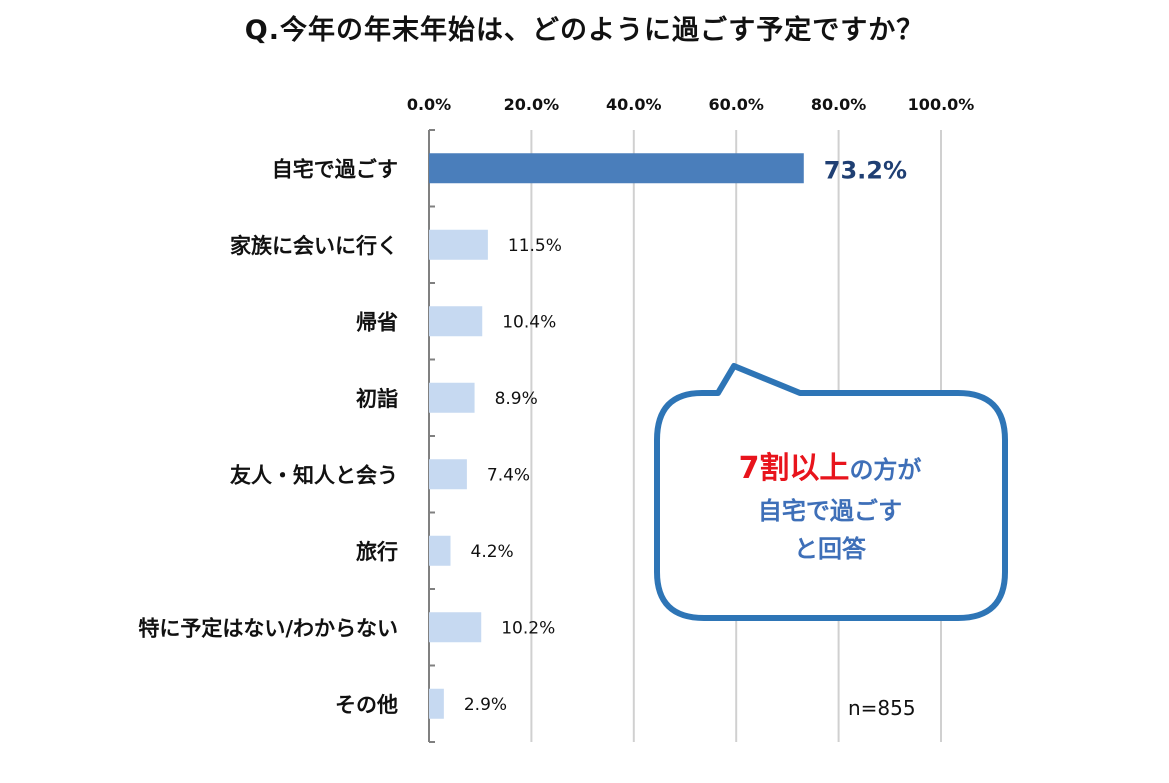 This screenshot has height=783, width=1169. Describe the element at coordinates (492, 552) in the screenshot. I see `data-label: 4.2%` at that location.